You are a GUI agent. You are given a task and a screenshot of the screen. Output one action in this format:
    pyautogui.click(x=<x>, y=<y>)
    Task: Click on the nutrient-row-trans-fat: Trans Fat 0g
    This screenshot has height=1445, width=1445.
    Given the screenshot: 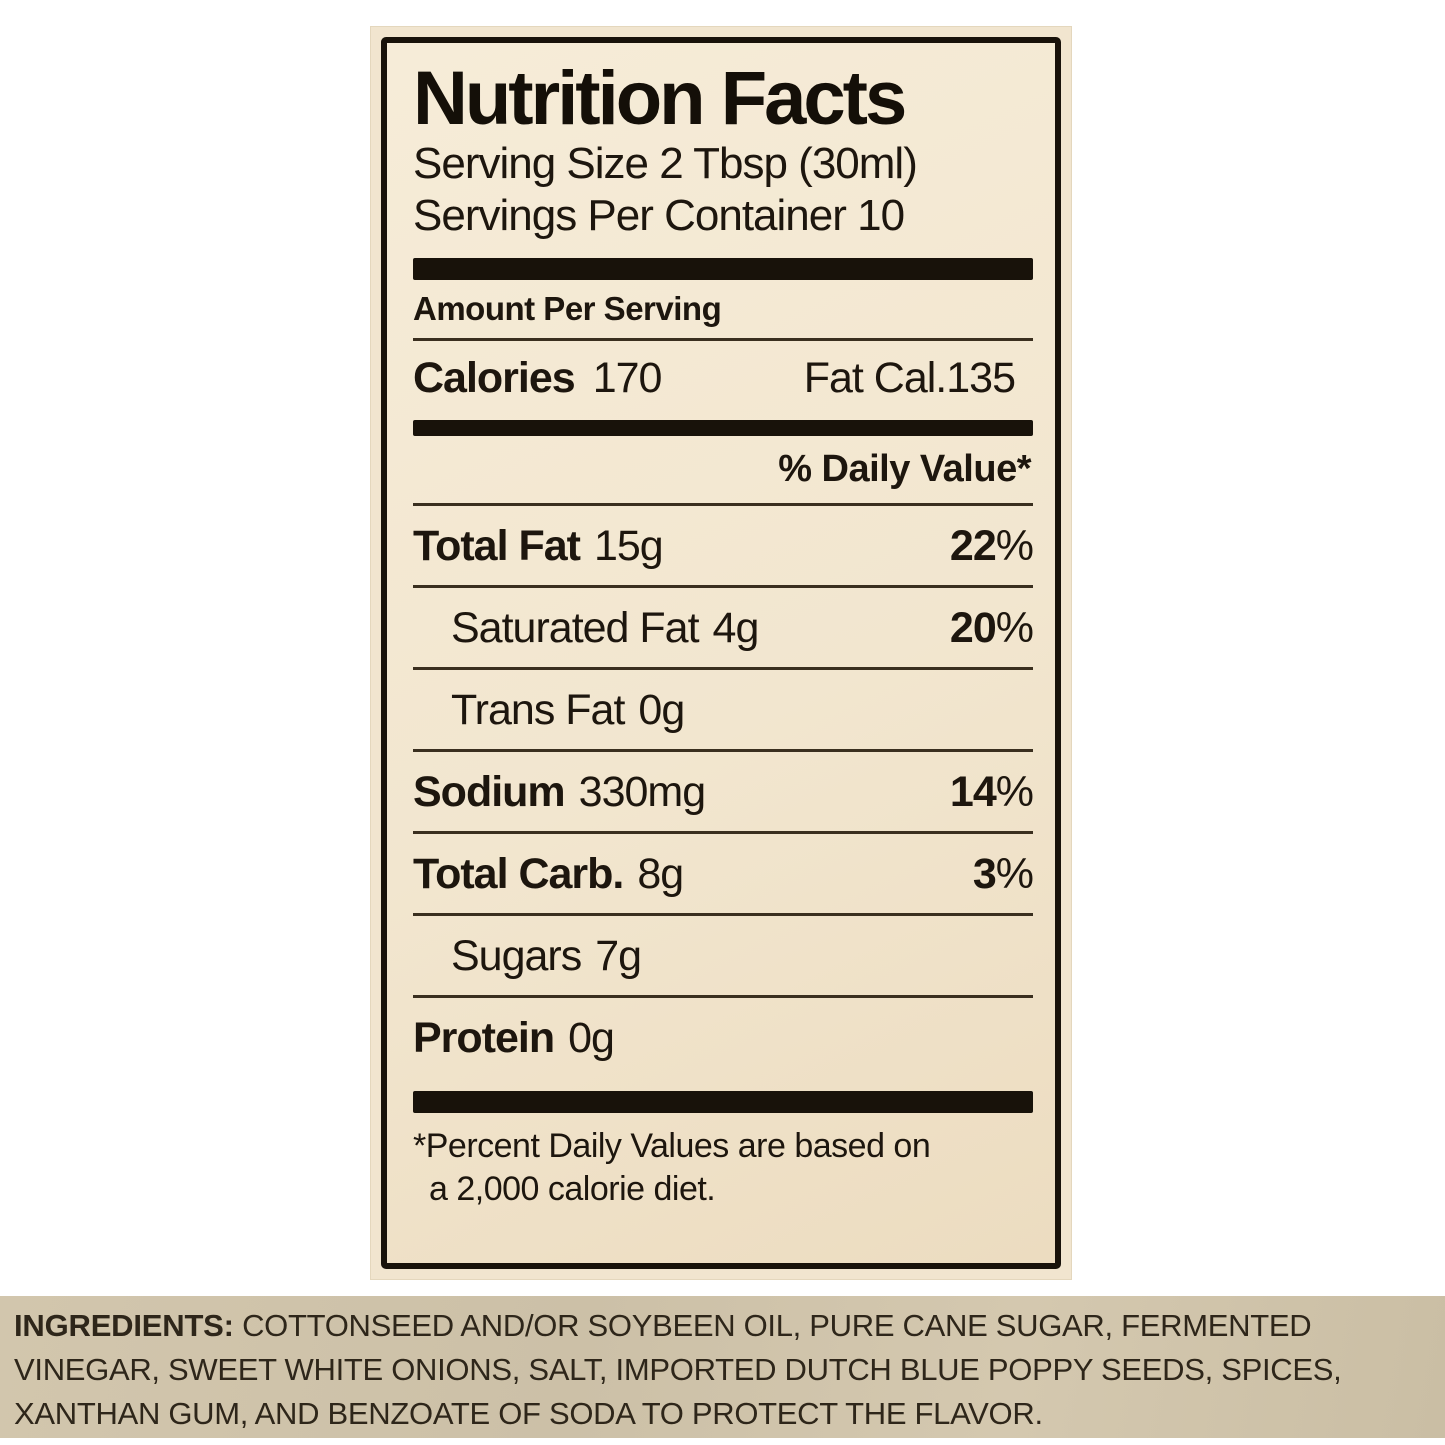 What is the action you would take?
    pyautogui.click(x=723, y=709)
    